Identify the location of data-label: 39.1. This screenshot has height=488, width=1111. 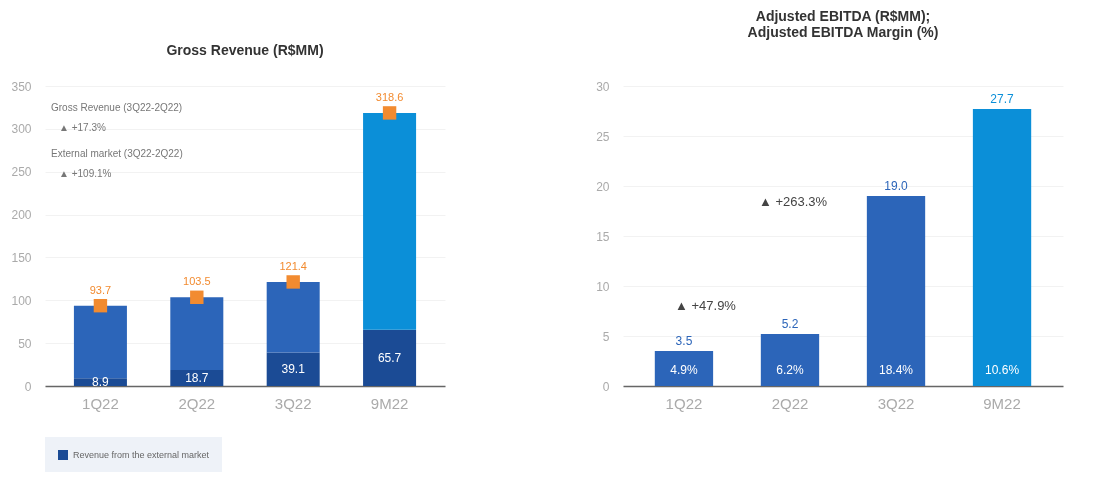
(293, 369).